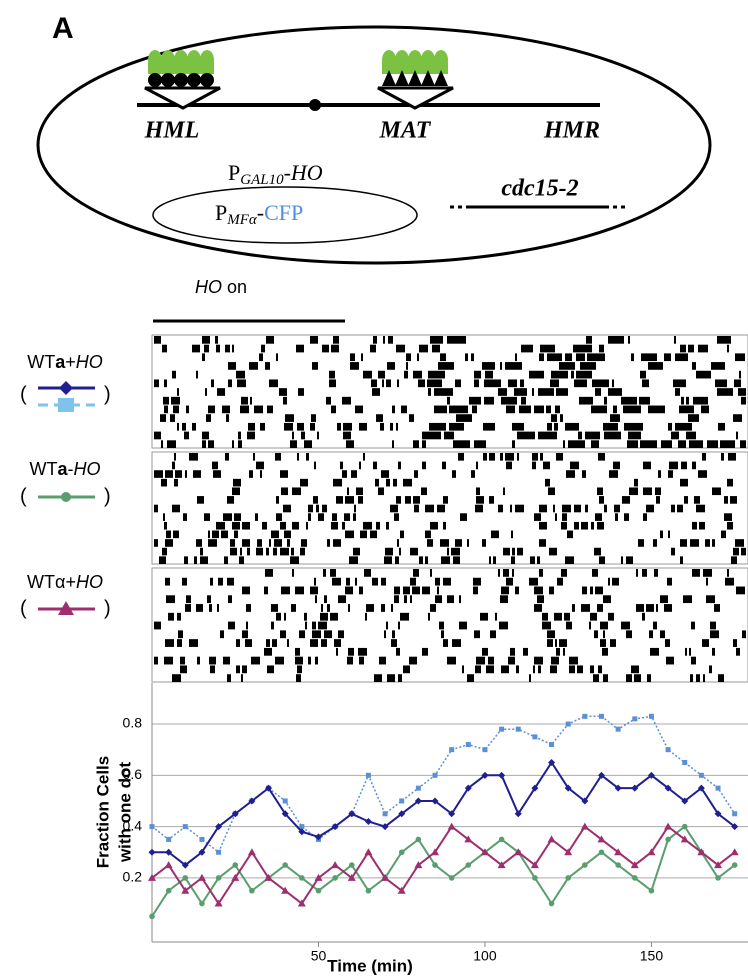  What do you see at coordinates (449, 508) in the screenshot?
I see `raster-frame` at bounding box center [449, 508].